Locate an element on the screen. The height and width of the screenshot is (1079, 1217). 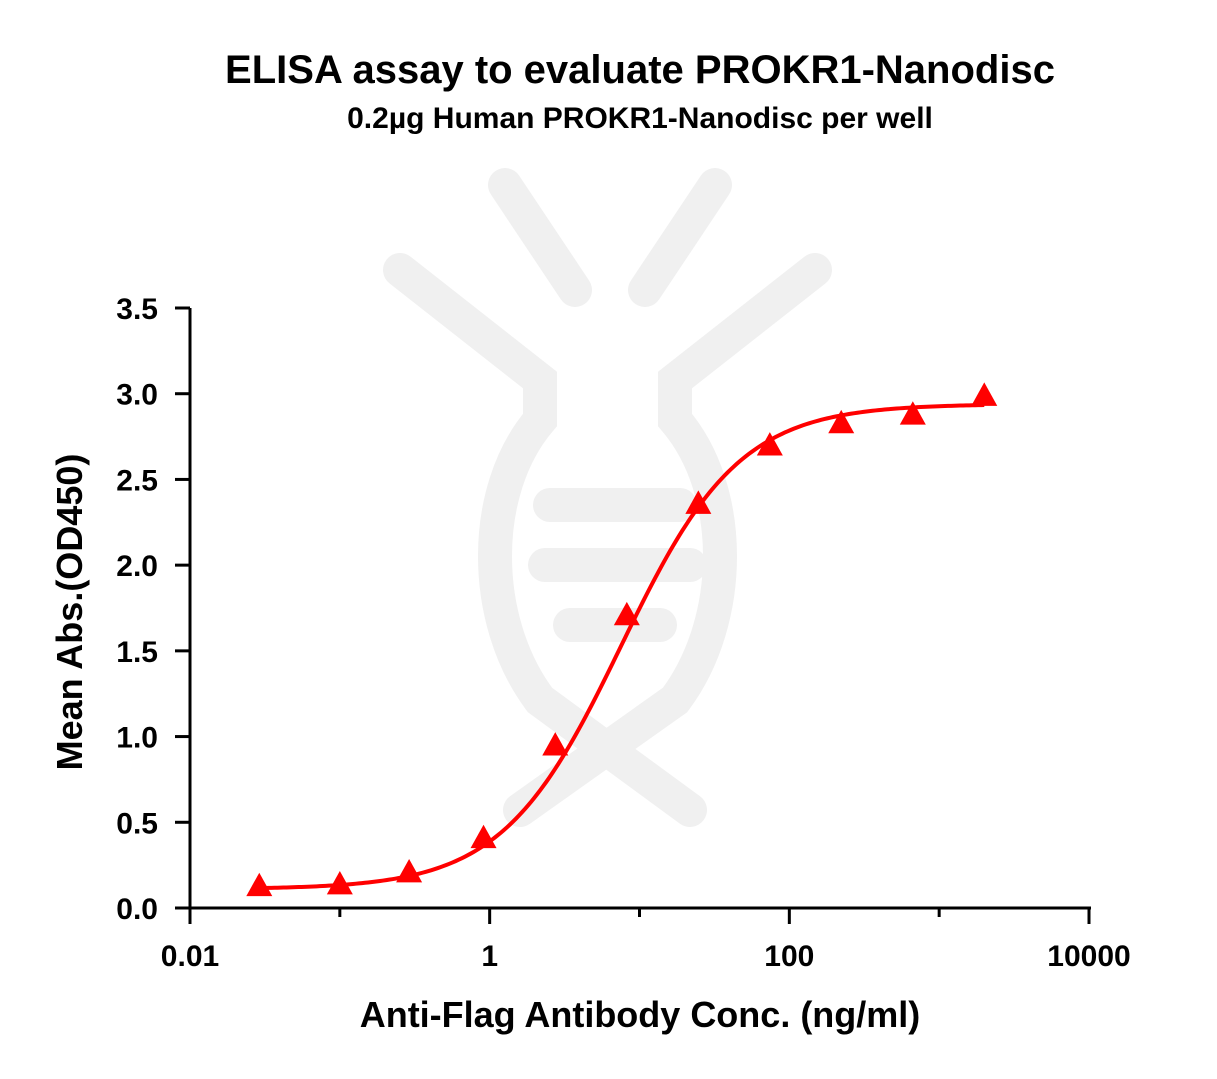
y-tick-label: 3.5 is located at coordinates (137, 309).